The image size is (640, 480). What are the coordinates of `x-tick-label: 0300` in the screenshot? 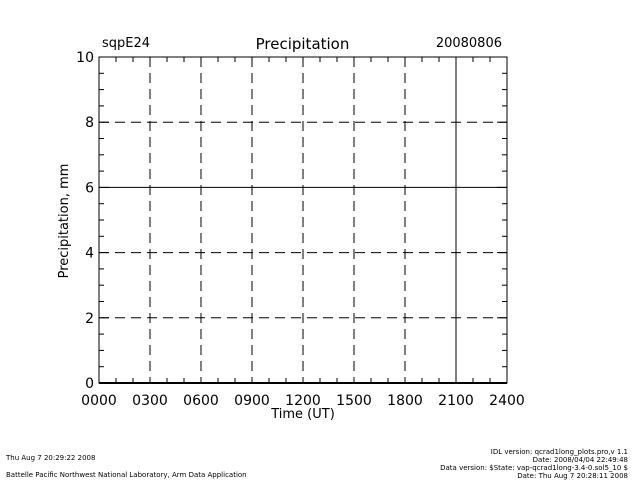 It's located at (150, 401).